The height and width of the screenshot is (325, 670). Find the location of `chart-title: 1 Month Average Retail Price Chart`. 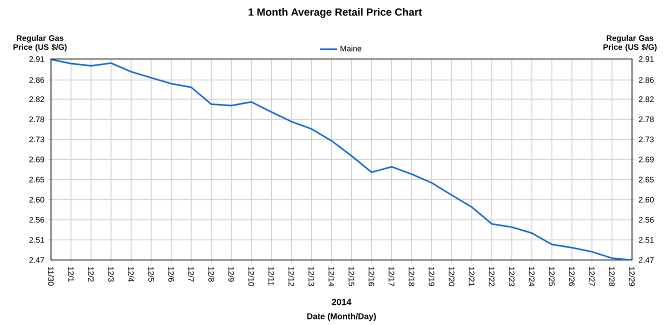

chart-title: 1 Month Average Retail Price Chart is located at coordinates (335, 13).